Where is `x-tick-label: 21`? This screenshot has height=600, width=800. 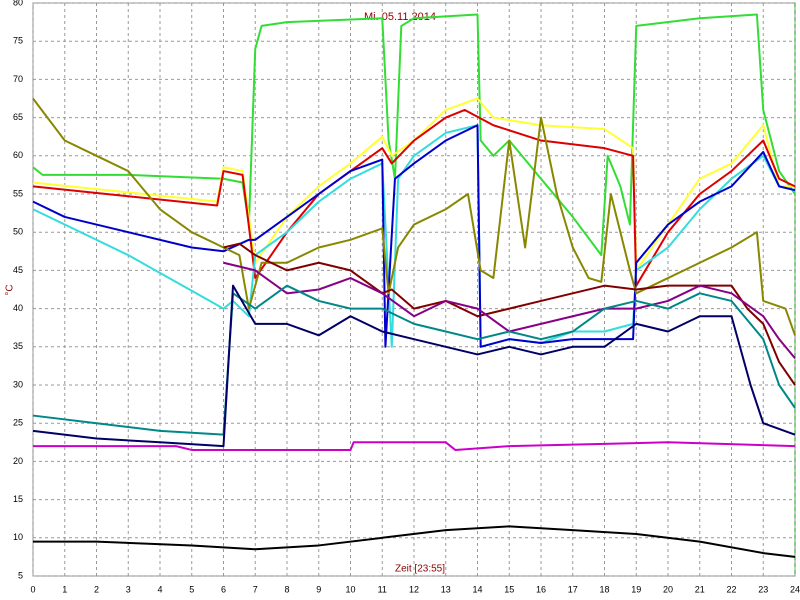
x-tick-label: 21 is located at coordinates (700, 589).